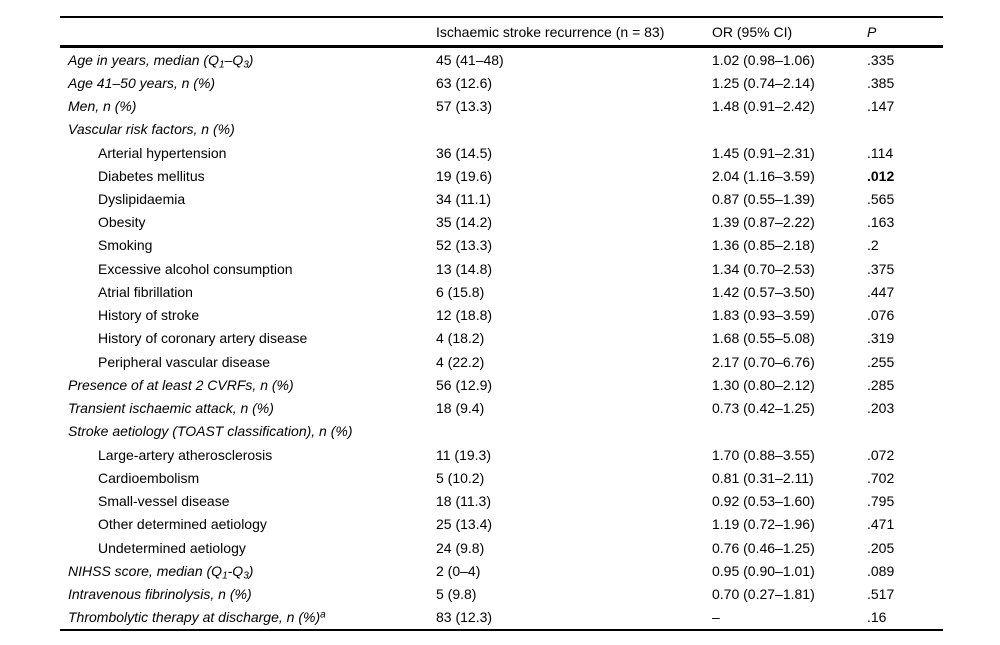  What do you see at coordinates (763, 59) in the screenshot?
I see `cell-or: 1.02 (0.98–1.06)` at bounding box center [763, 59].